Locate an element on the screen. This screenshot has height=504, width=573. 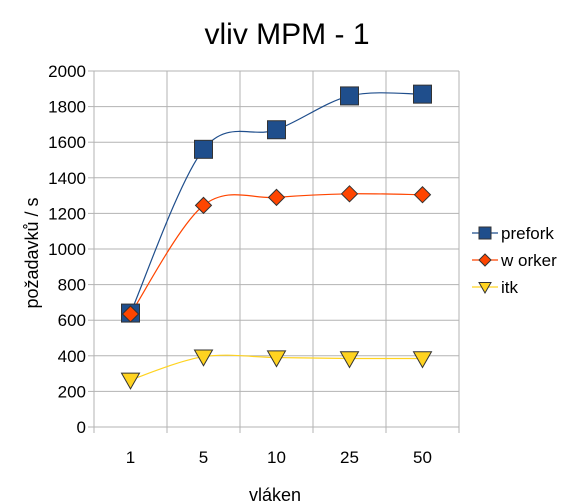
y-axis-label: požadavků / s is located at coordinates (32, 252).